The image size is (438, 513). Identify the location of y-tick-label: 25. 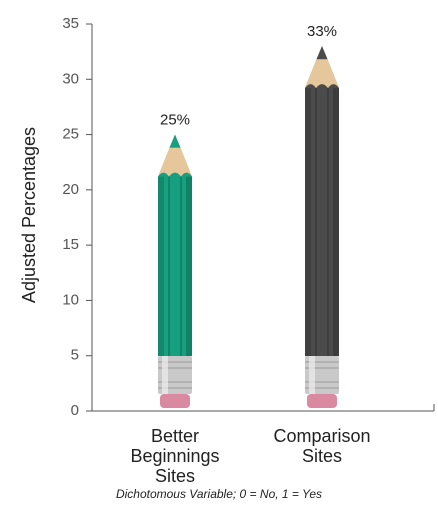
(70, 134).